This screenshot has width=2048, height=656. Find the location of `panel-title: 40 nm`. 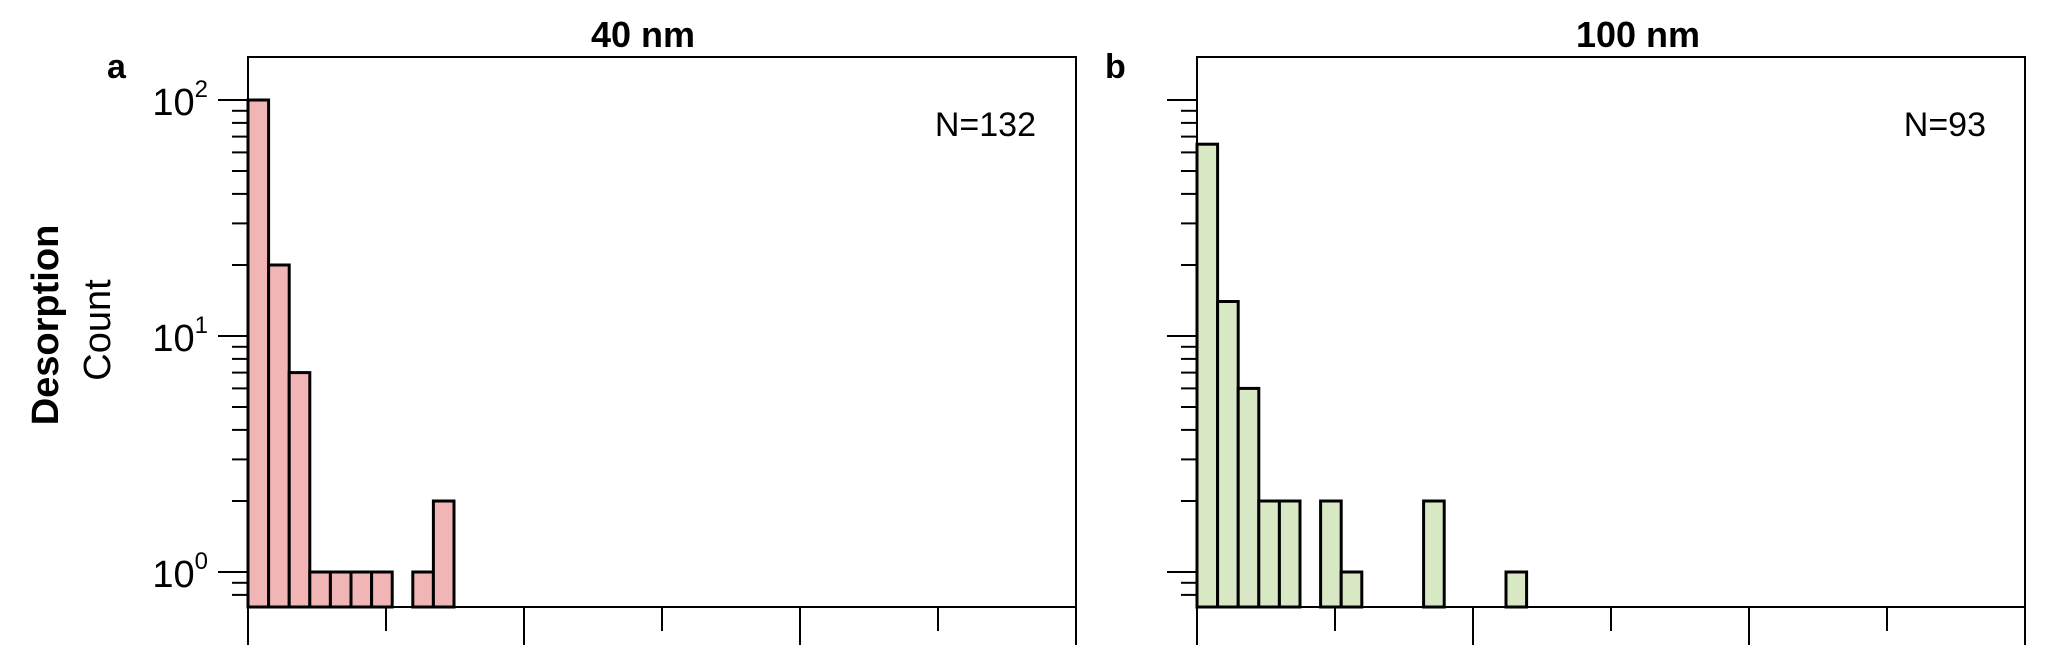

panel-title: 40 nm is located at coordinates (643, 34).